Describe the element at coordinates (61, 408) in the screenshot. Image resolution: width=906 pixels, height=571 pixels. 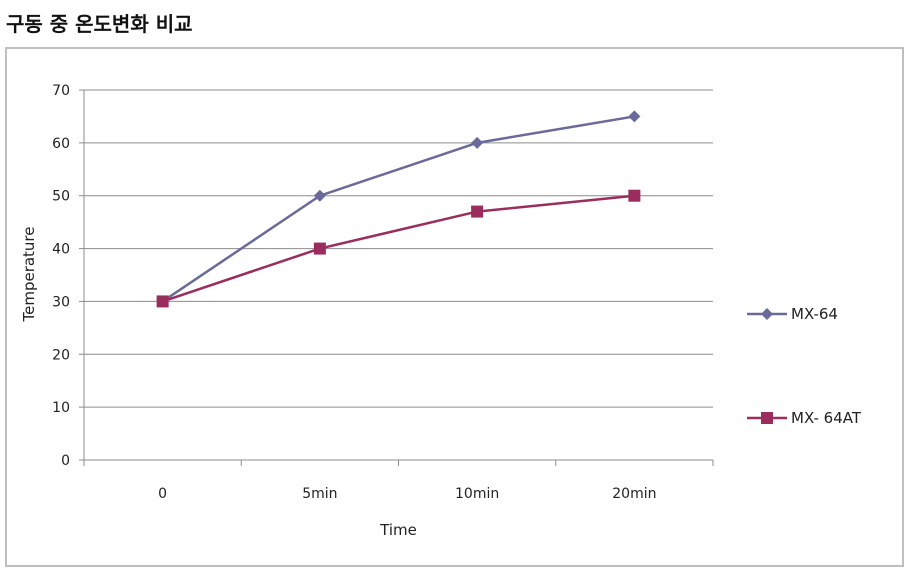
I see `y-tick-label: 10` at that location.